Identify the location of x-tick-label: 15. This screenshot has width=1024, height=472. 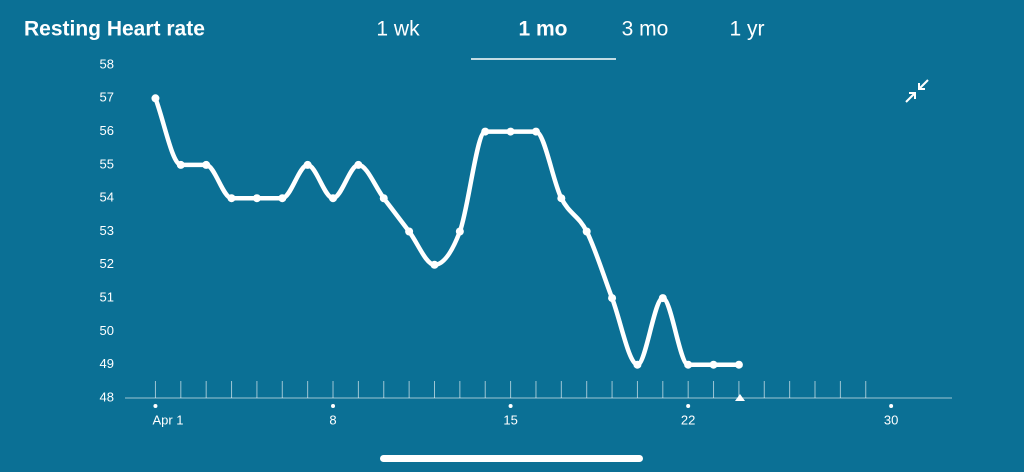
(510, 419).